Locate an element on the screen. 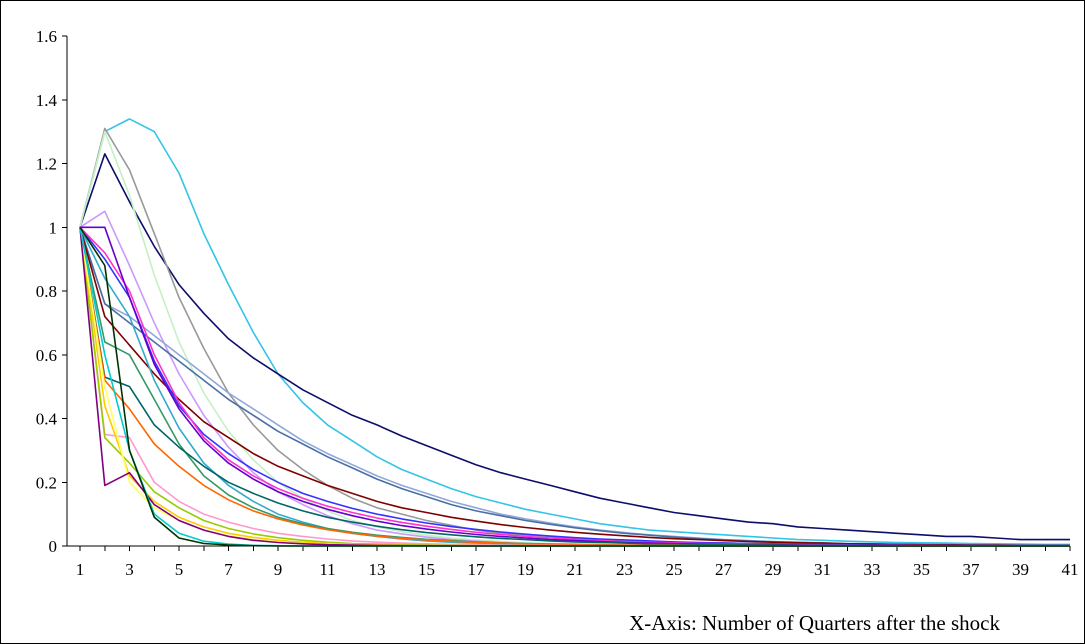 The height and width of the screenshot is (644, 1085). y-tick-label: 0 is located at coordinates (53, 546).